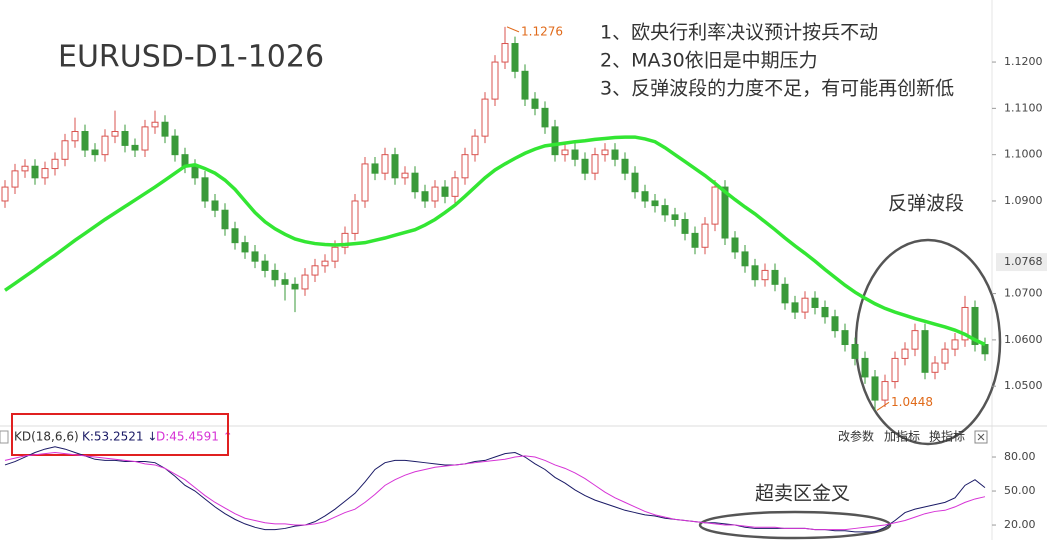  I want to click on highlight-box, so click(120, 434).